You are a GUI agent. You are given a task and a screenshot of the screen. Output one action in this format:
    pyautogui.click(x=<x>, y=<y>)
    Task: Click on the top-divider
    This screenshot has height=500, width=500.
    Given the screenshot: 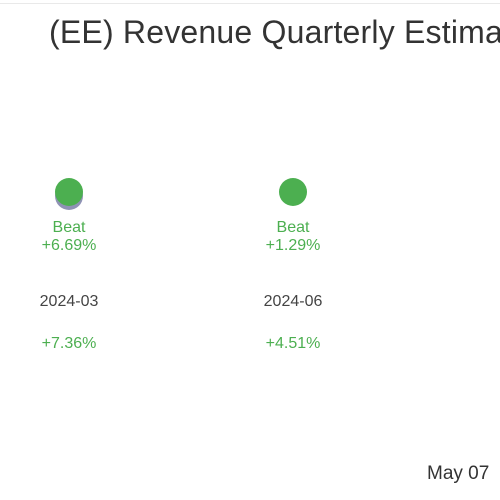 What is the action you would take?
    pyautogui.click(x=250, y=3)
    